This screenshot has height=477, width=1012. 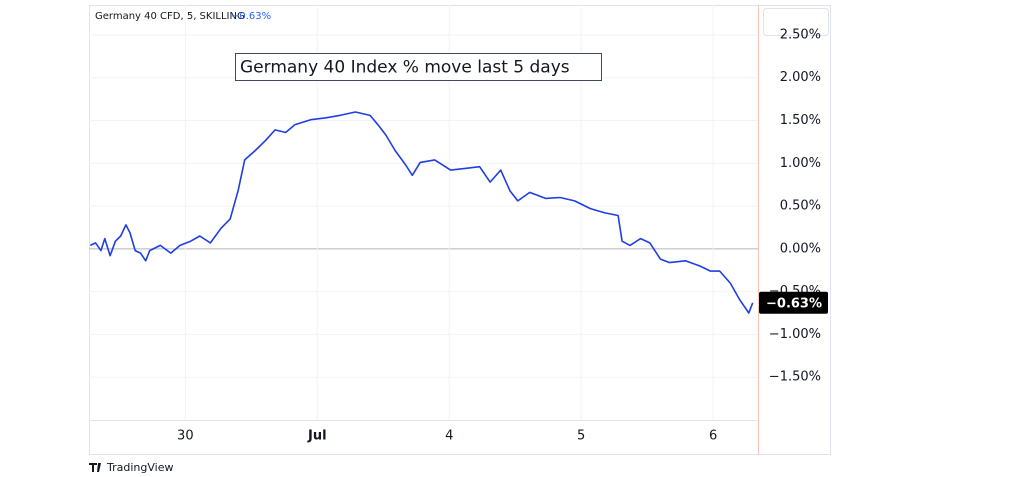 What do you see at coordinates (800, 77) in the screenshot?
I see `y-tick-label: 2.00%` at bounding box center [800, 77].